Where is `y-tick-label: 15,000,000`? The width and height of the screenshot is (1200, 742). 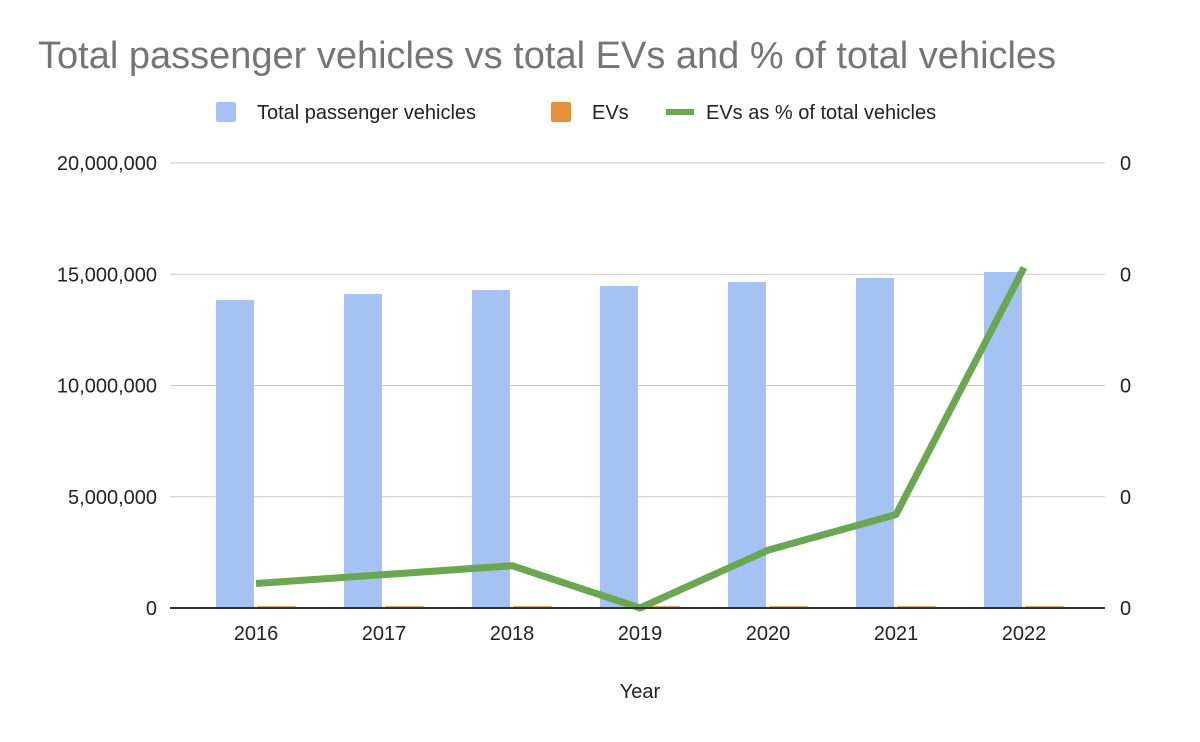
y-tick-label: 15,000,000 is located at coordinates (107, 275).